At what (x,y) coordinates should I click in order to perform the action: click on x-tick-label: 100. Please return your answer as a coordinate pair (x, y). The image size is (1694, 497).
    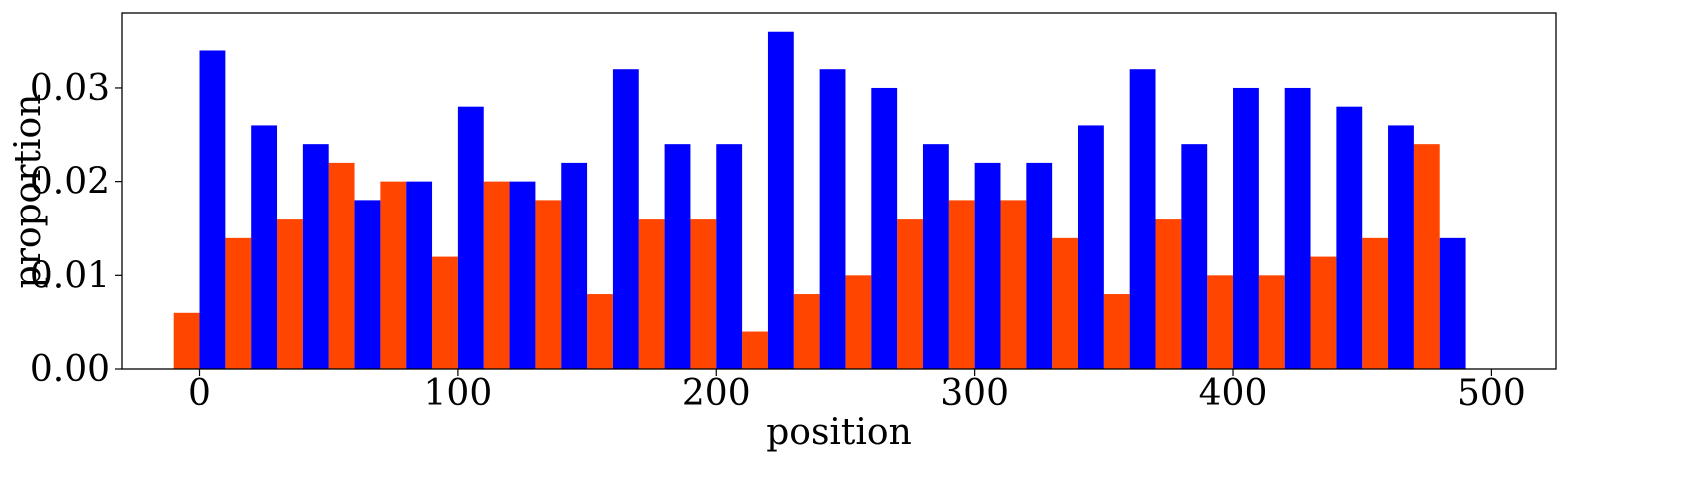
    Looking at the image, I should click on (458, 393).